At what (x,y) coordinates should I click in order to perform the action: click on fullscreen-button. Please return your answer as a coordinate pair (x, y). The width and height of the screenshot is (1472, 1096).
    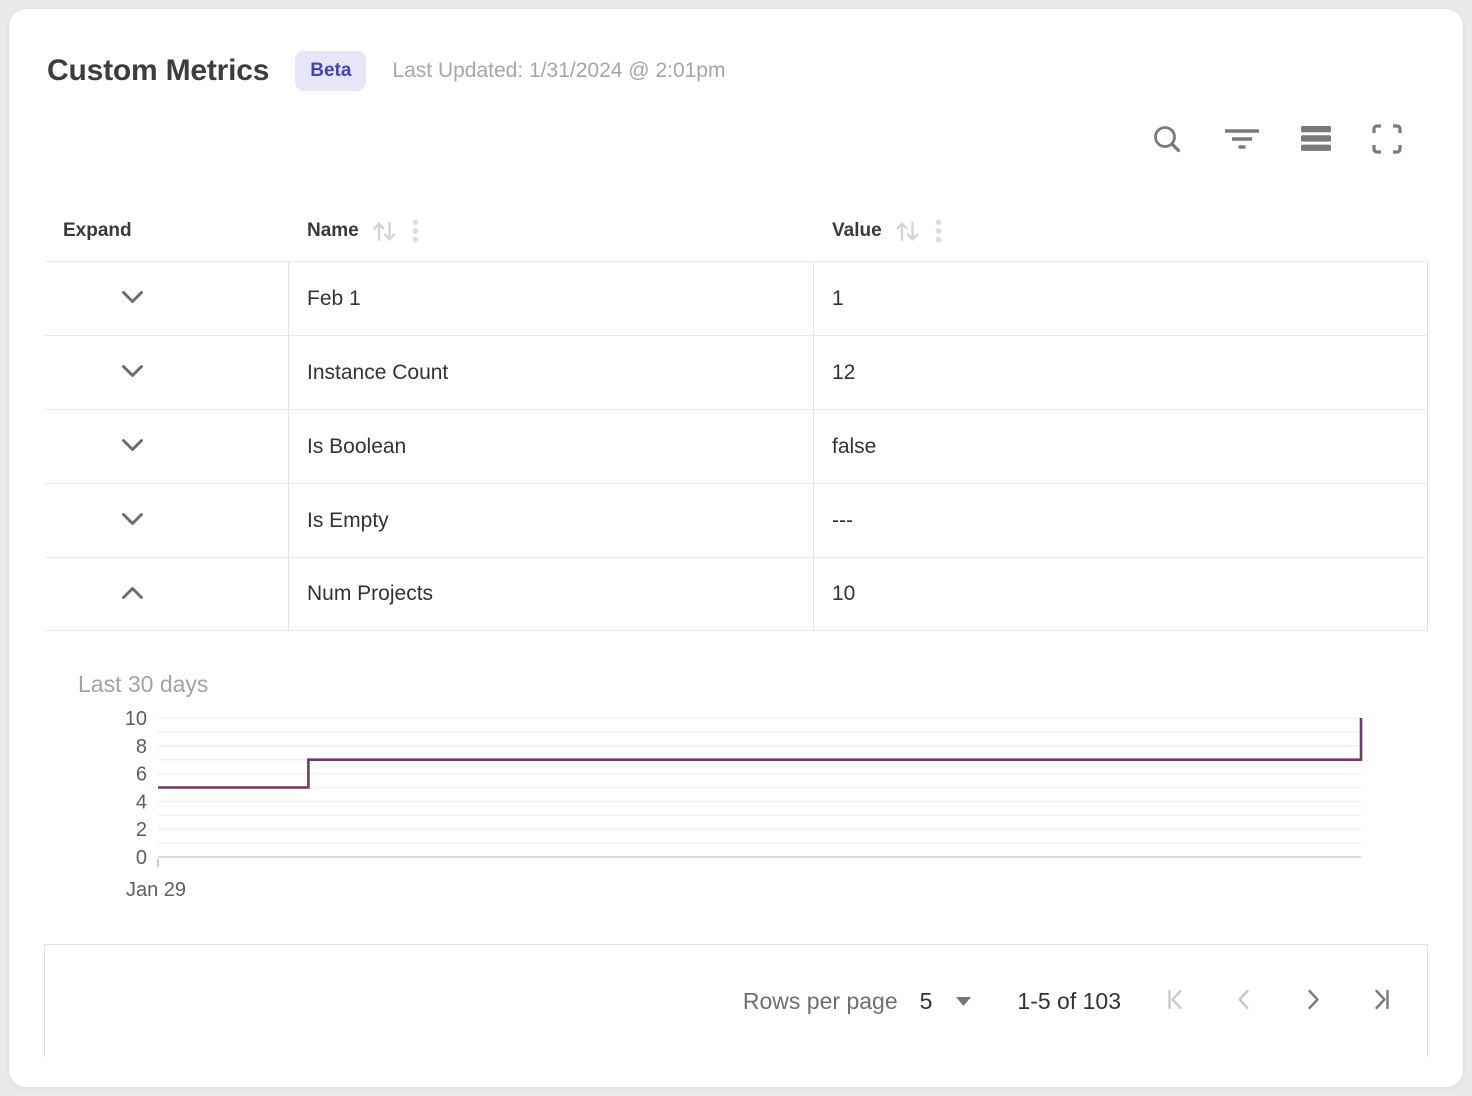
    Looking at the image, I should click on (1387, 140).